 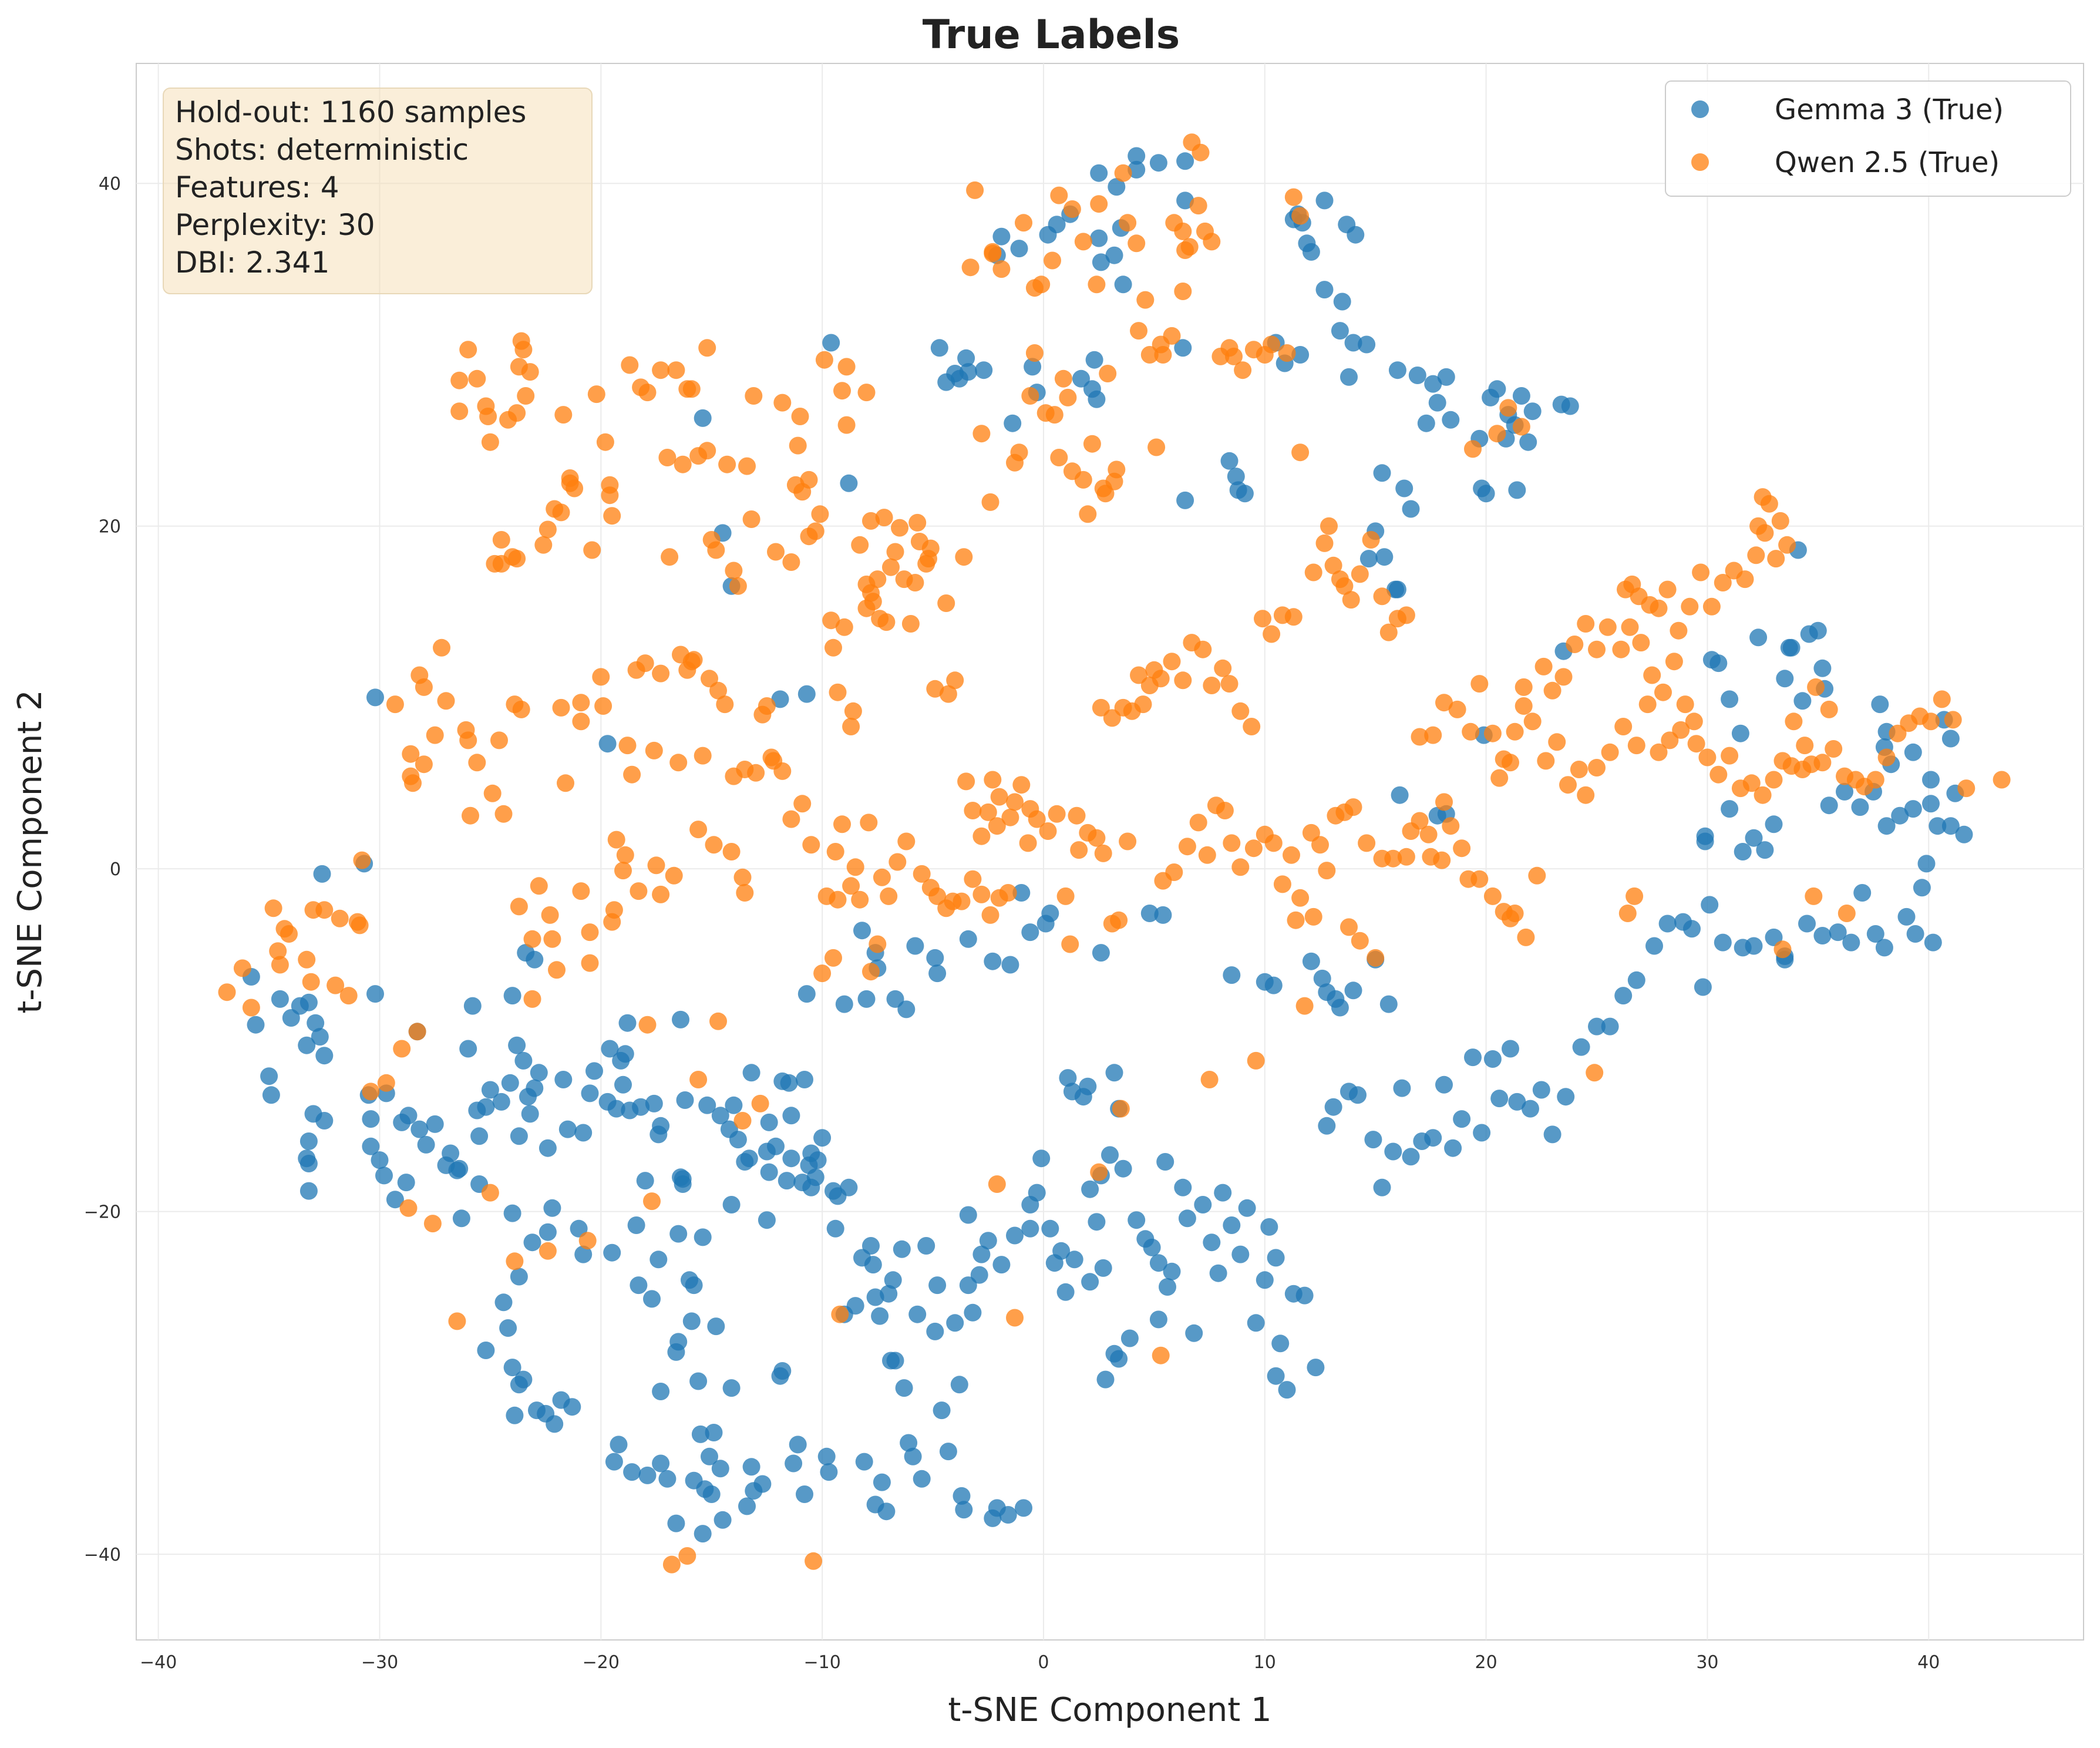 What do you see at coordinates (379, 1663) in the screenshot?
I see `x-tick-label: −30` at bounding box center [379, 1663].